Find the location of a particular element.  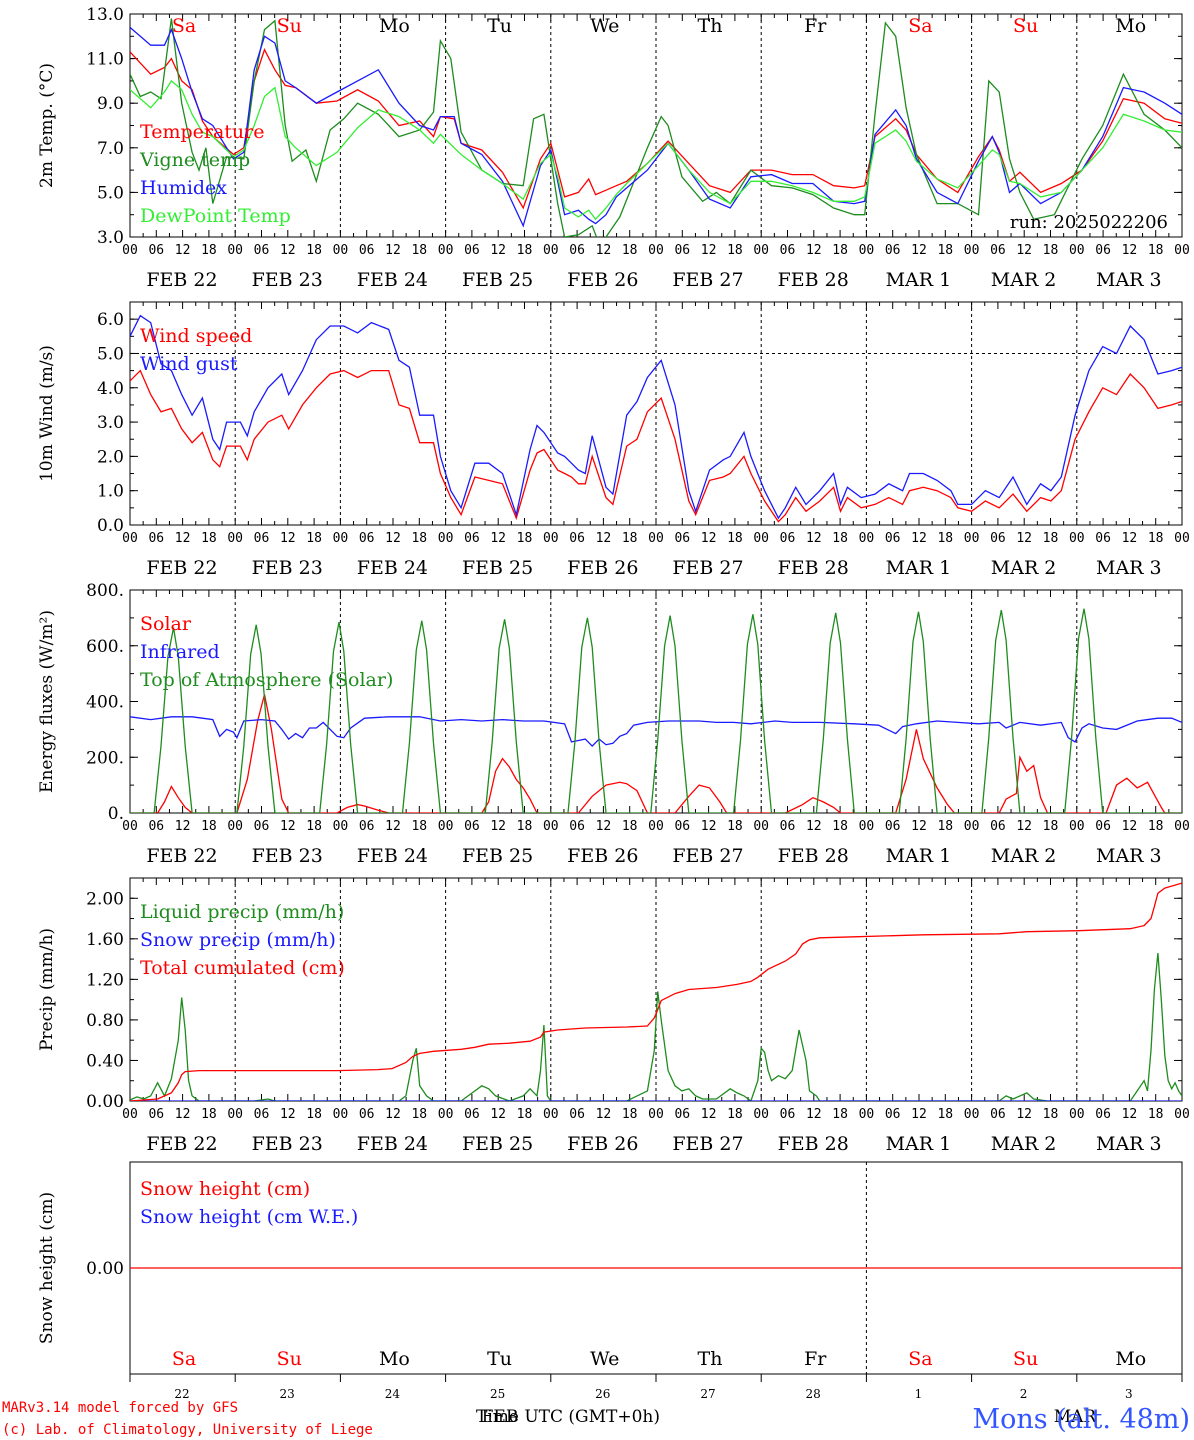

legend-entry: Humidex is located at coordinates (183, 188).